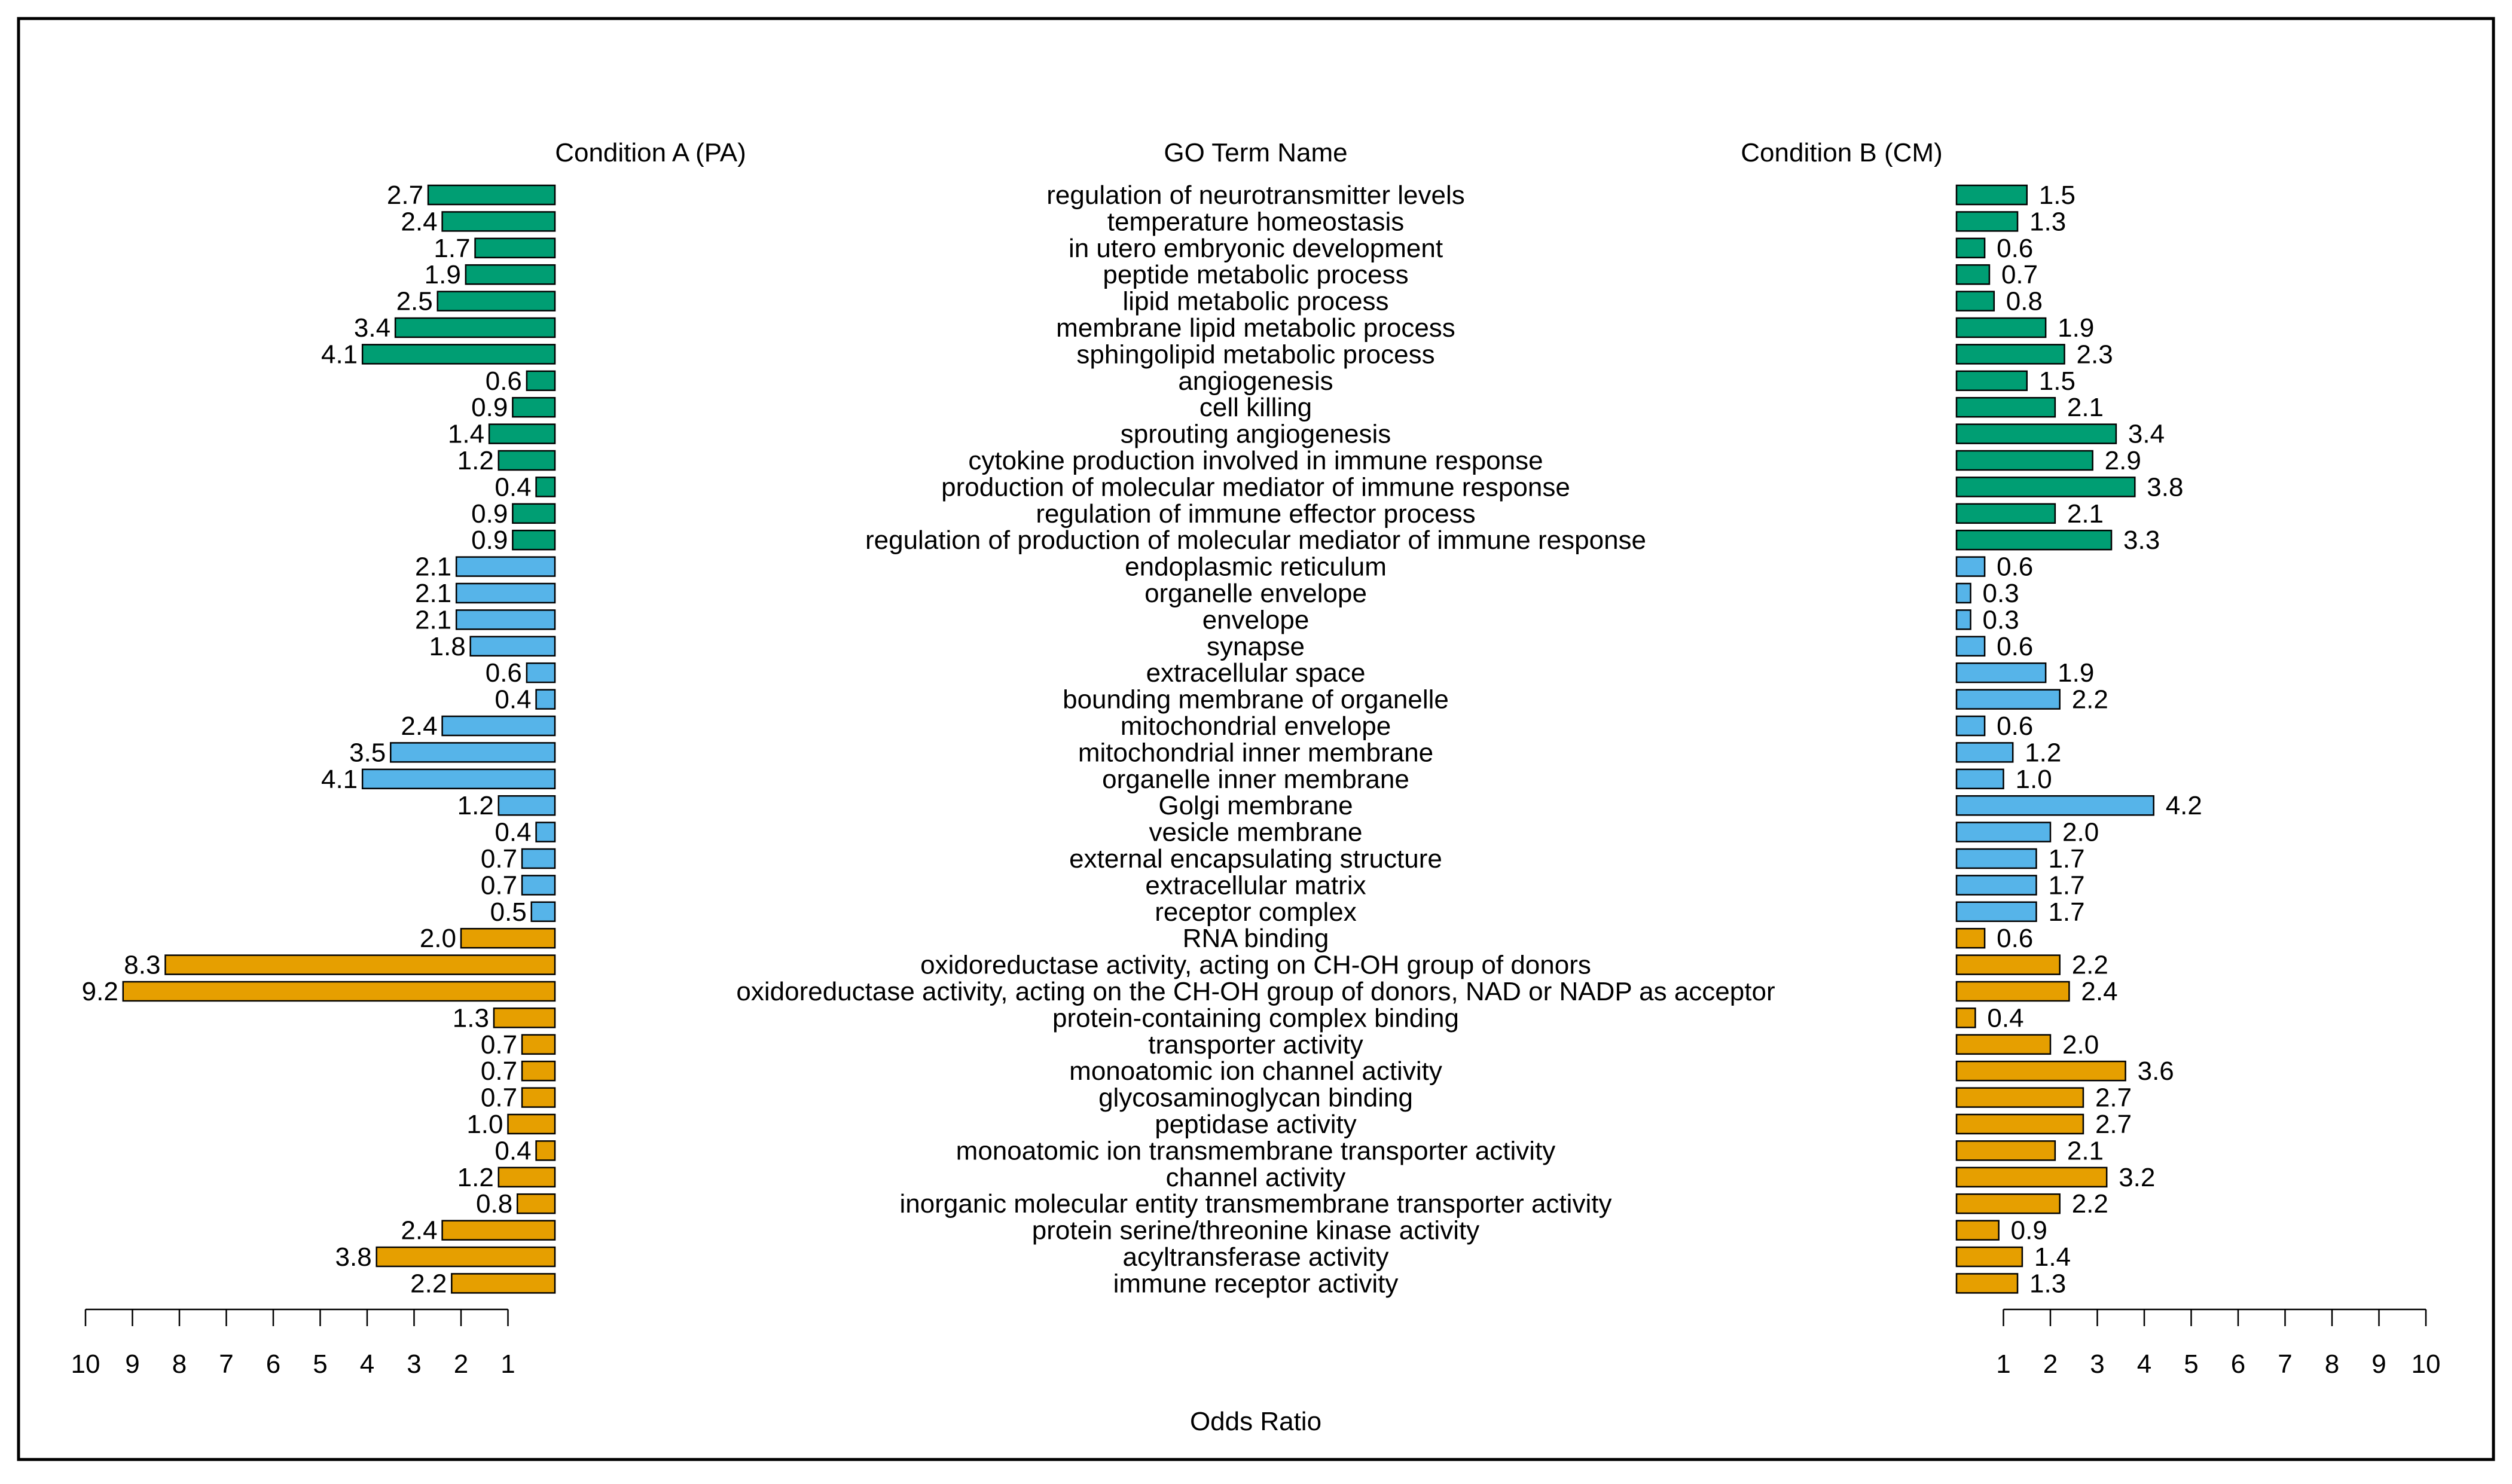  Describe the element at coordinates (2043, 752) in the screenshot. I see `value-label-condition-b: 1.2` at that location.